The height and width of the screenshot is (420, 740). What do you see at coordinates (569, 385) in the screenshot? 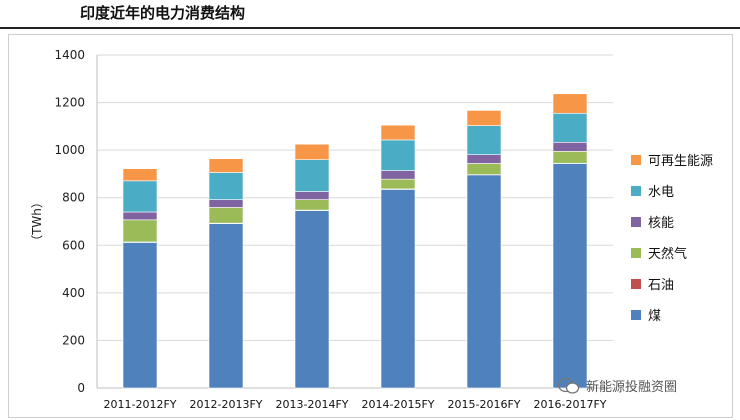
I see `wechat-icon` at bounding box center [569, 385].